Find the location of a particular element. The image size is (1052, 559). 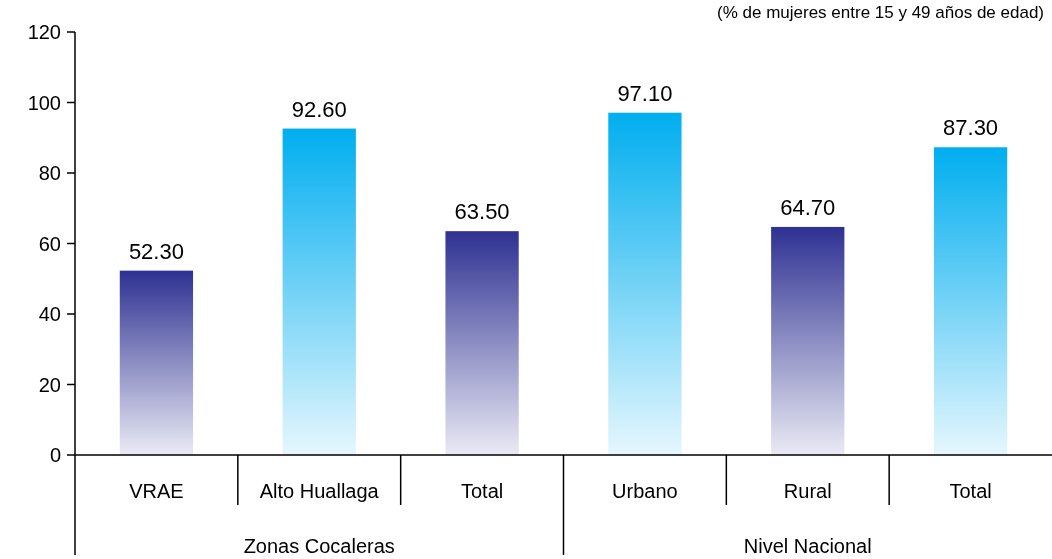

chart-subtitle: (% de mujeres entre 15 y 49 años de edad) is located at coordinates (880, 12).